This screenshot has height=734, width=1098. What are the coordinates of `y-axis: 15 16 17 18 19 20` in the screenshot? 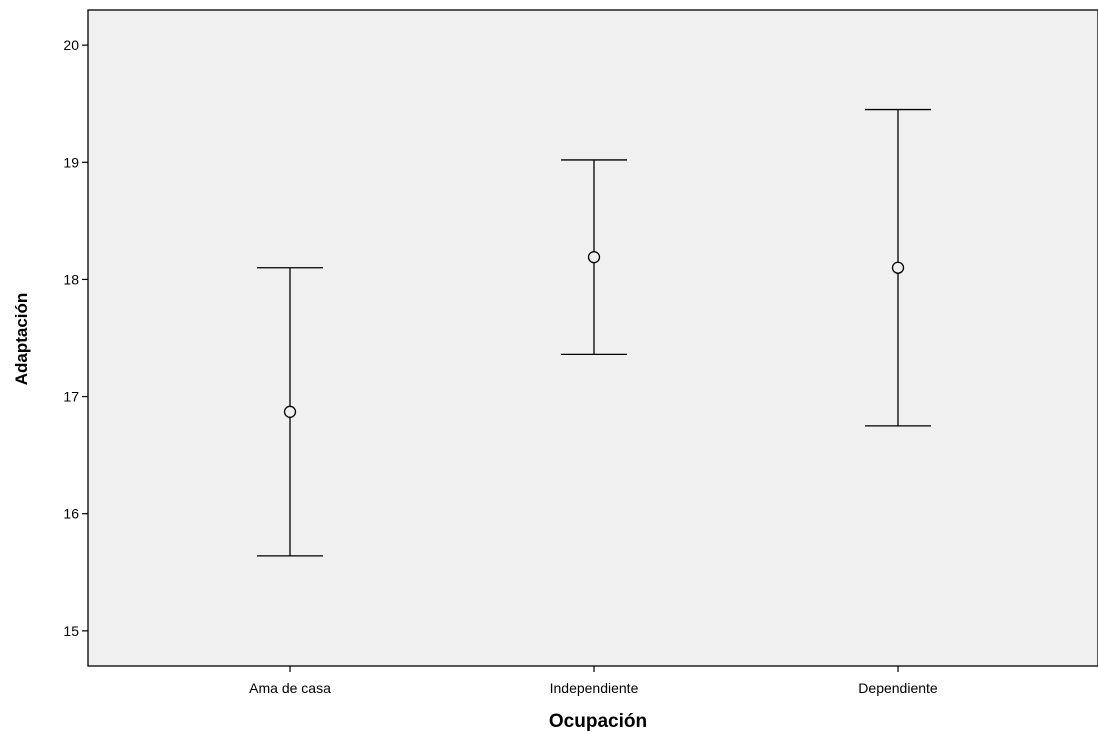 It's located at (75, 338).